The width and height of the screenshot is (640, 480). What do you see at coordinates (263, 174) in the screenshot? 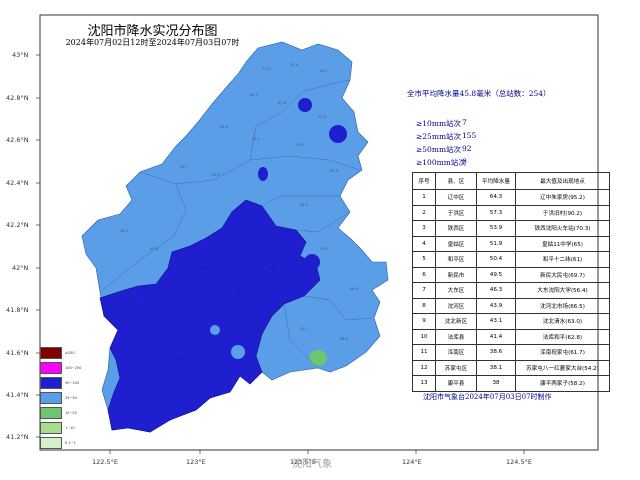
I see `heavy-patch-center` at bounding box center [263, 174].